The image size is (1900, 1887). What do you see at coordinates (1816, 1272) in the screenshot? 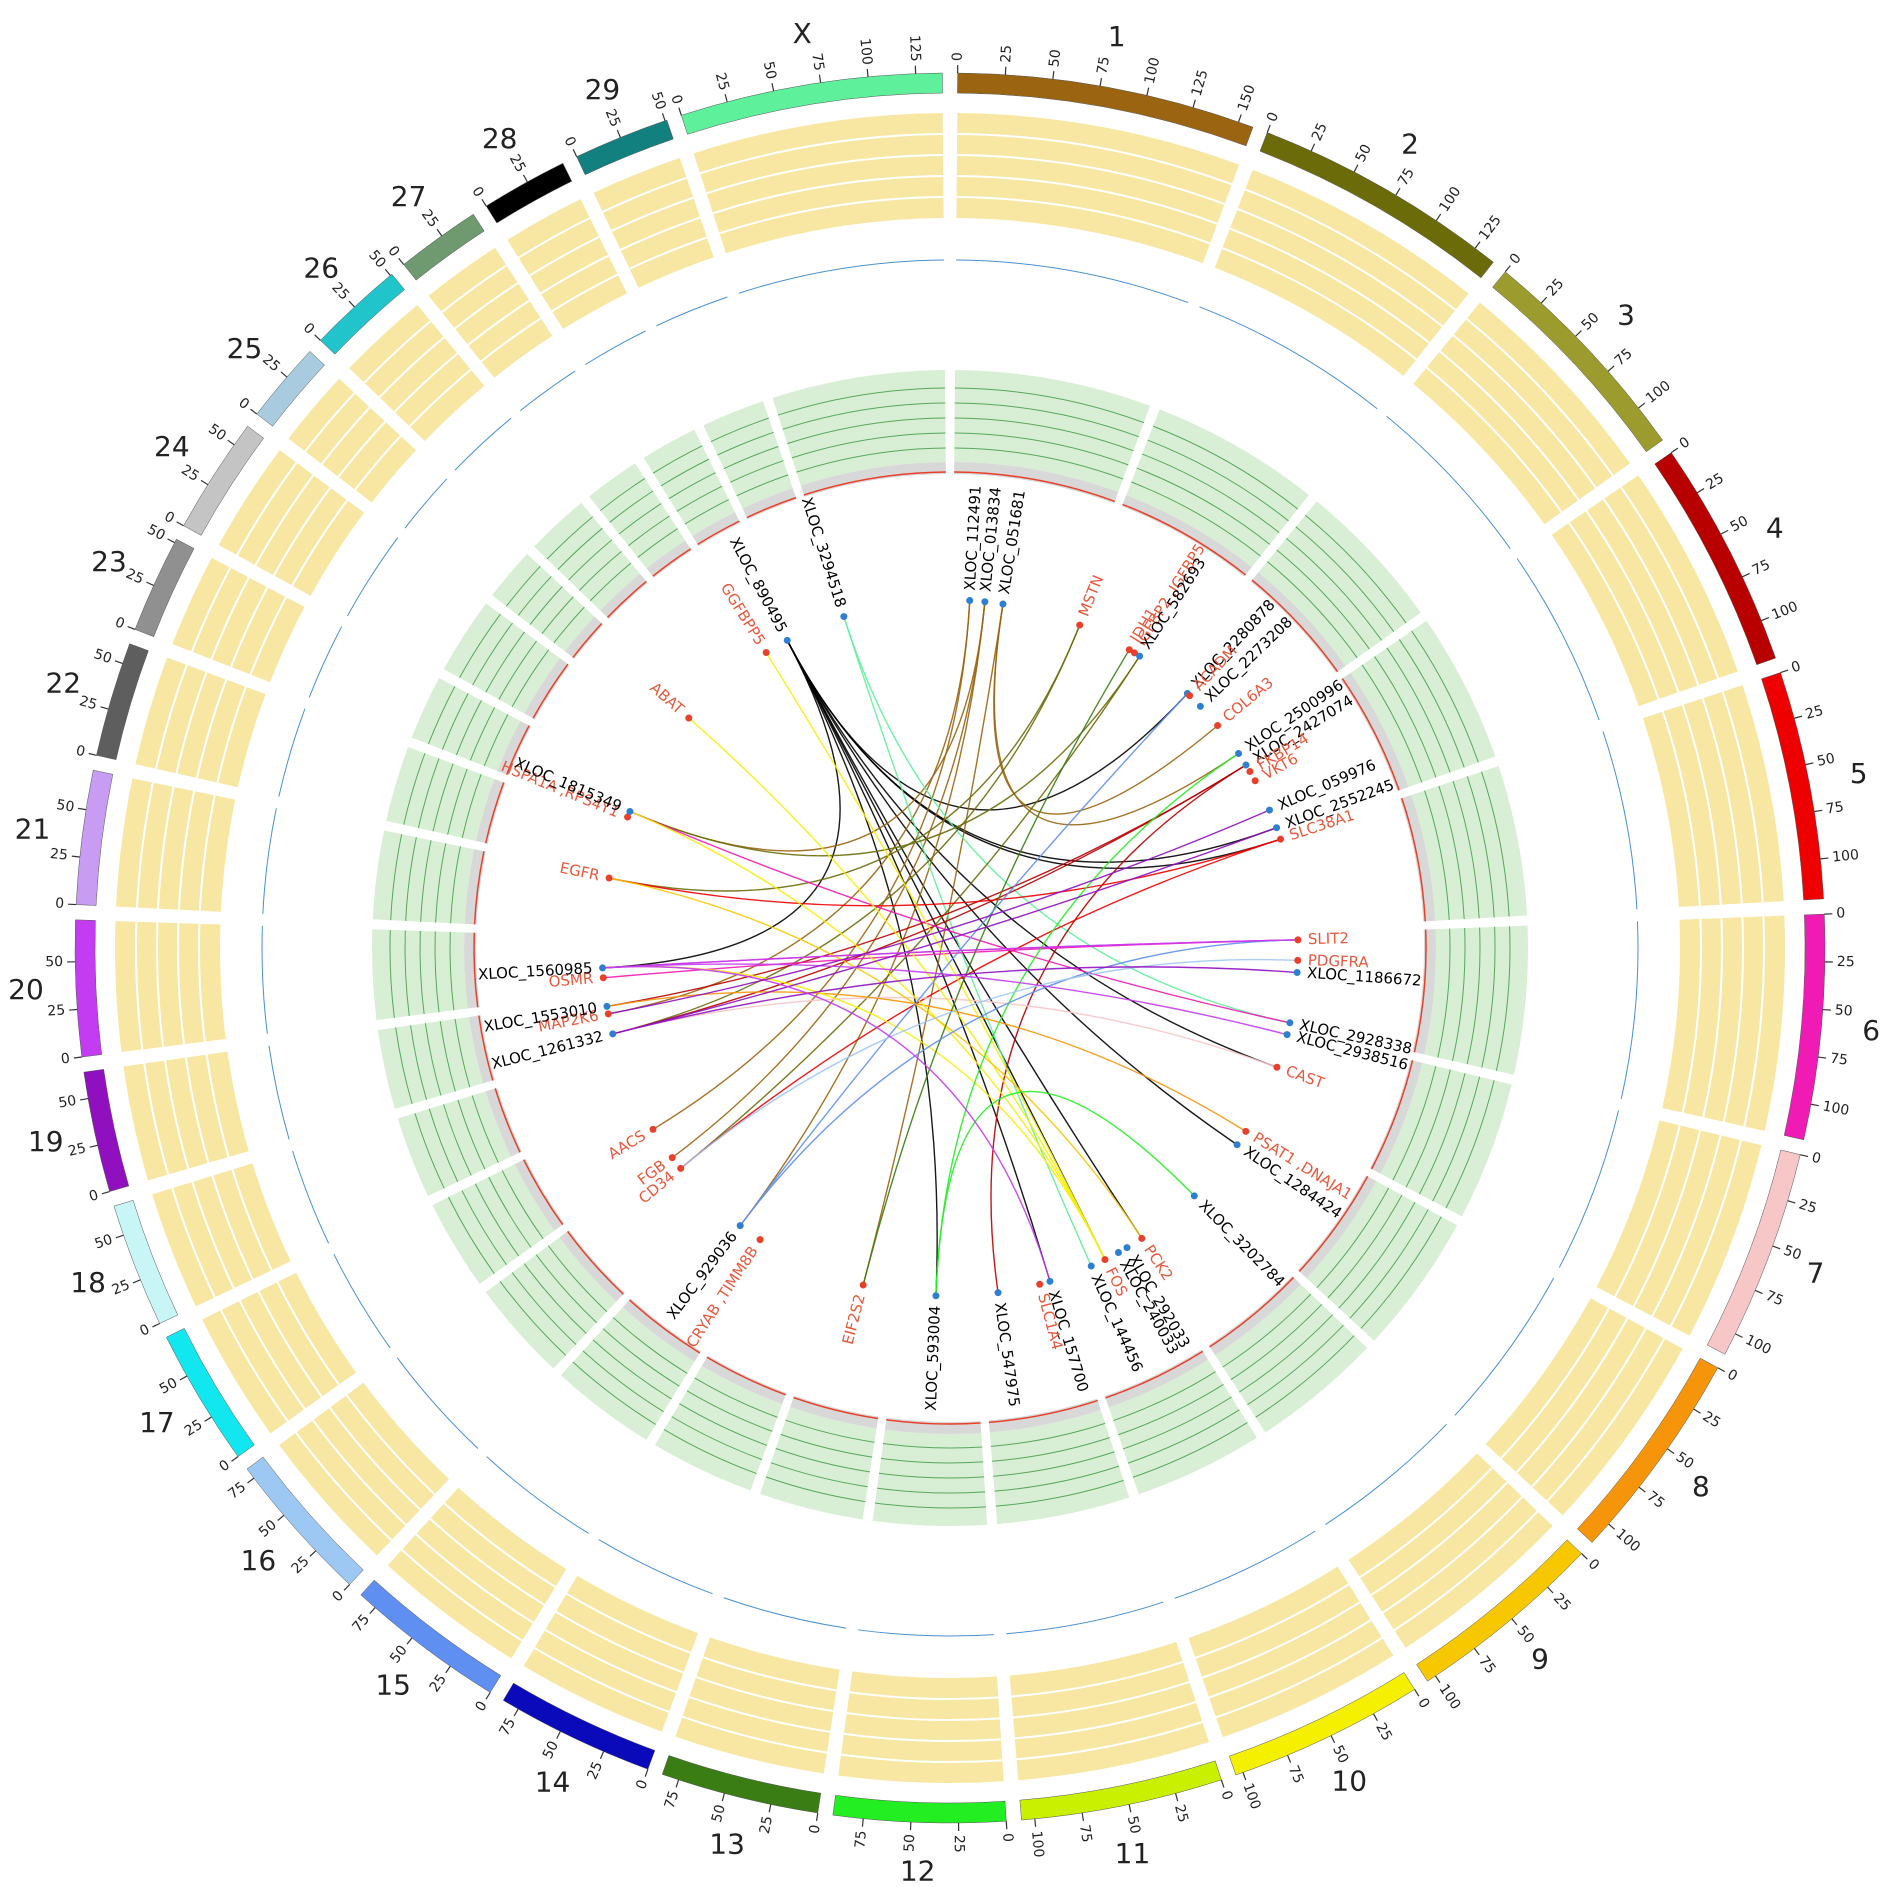
I see `chromosome-label: 7` at bounding box center [1816, 1272].